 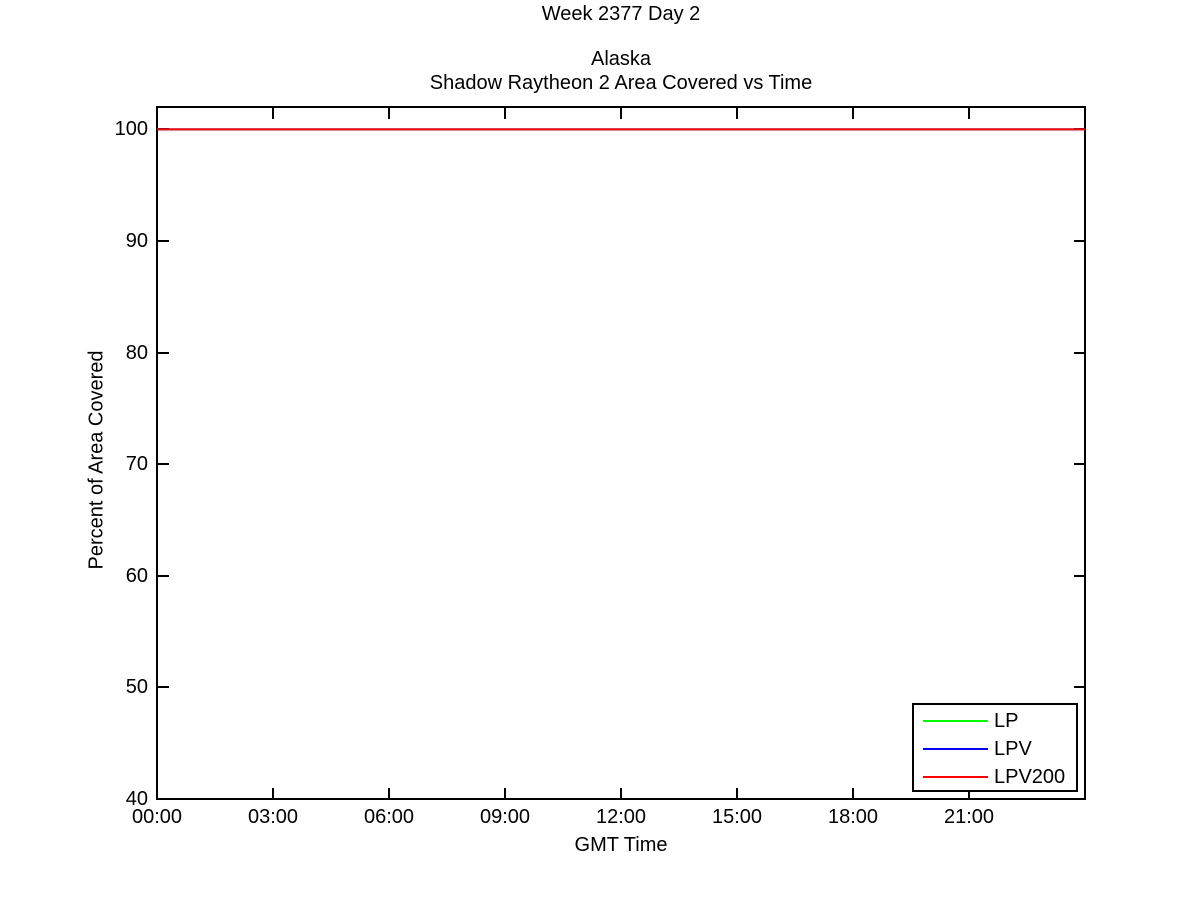 What do you see at coordinates (621, 845) in the screenshot?
I see `x-axis-label: GMT Time` at bounding box center [621, 845].